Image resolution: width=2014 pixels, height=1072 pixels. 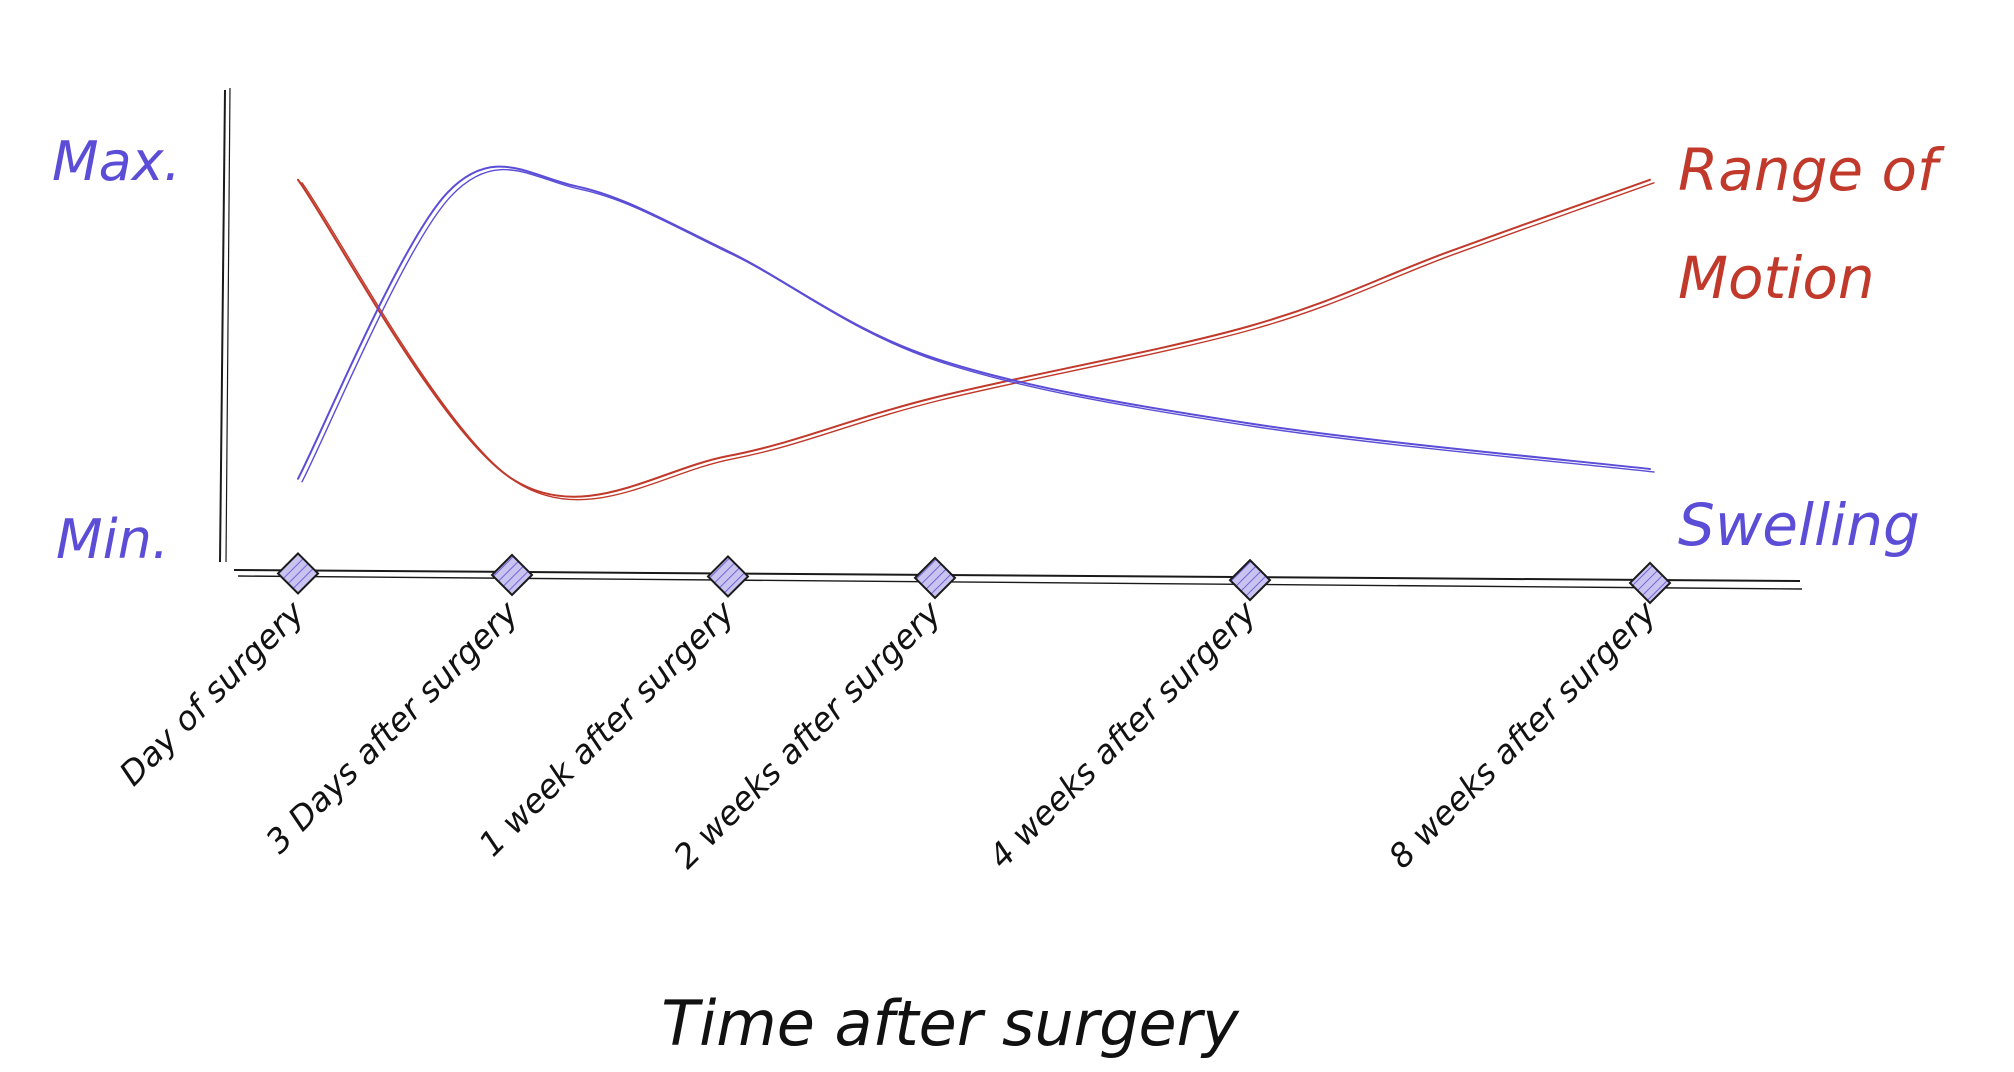 What do you see at coordinates (116, 161) in the screenshot?
I see `y-tick-label-max: Max.` at bounding box center [116, 161].